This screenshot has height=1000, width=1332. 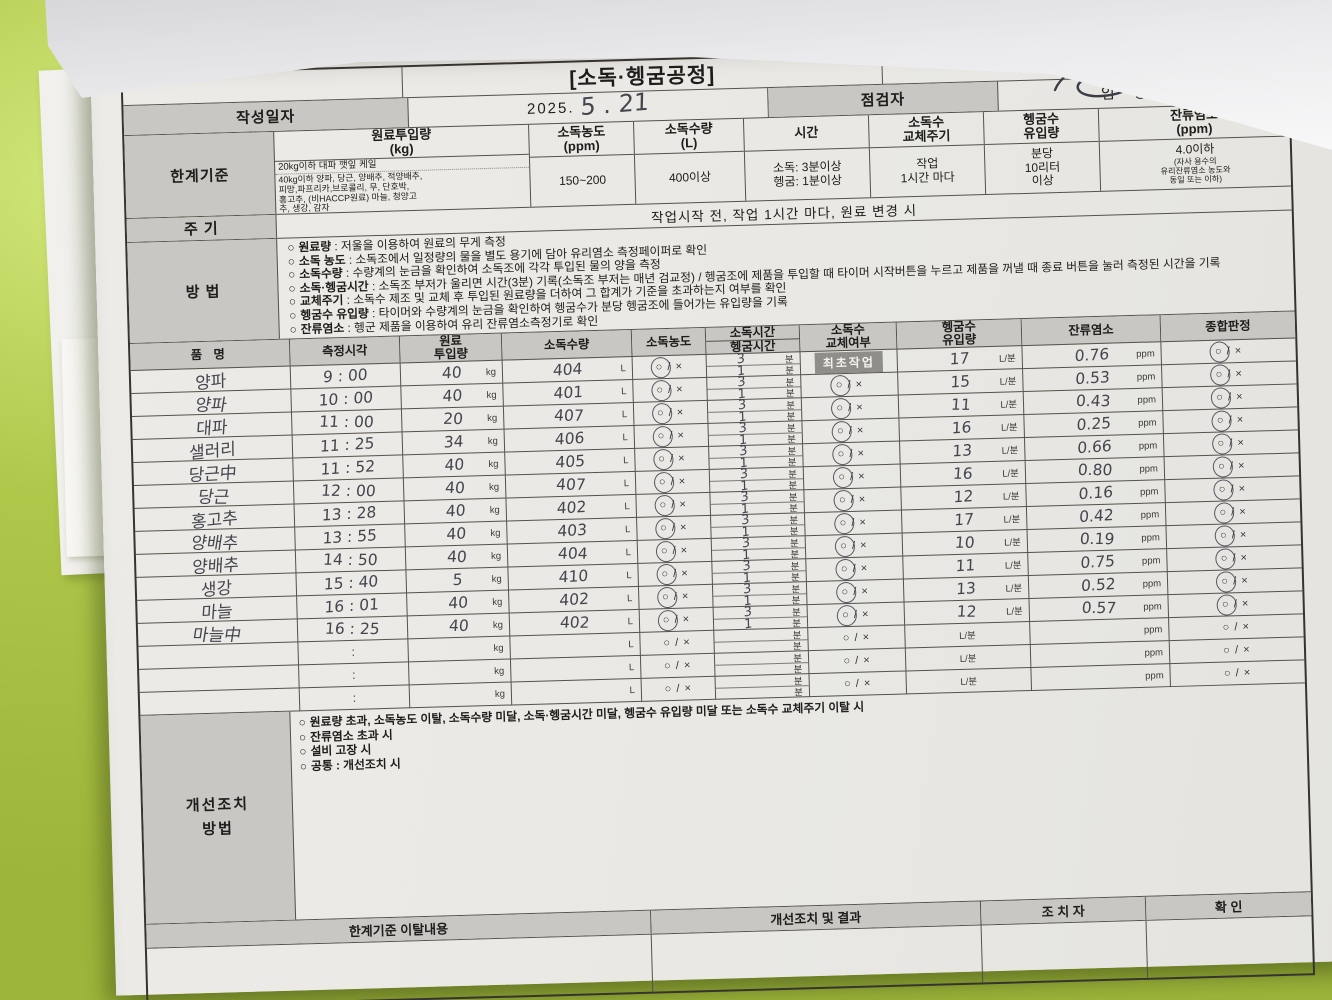 I want to click on criteria-chlorine-note: (자사 용수의 유리잔류염소 농도와 동일 또는 이하), so click(x=1195, y=170).